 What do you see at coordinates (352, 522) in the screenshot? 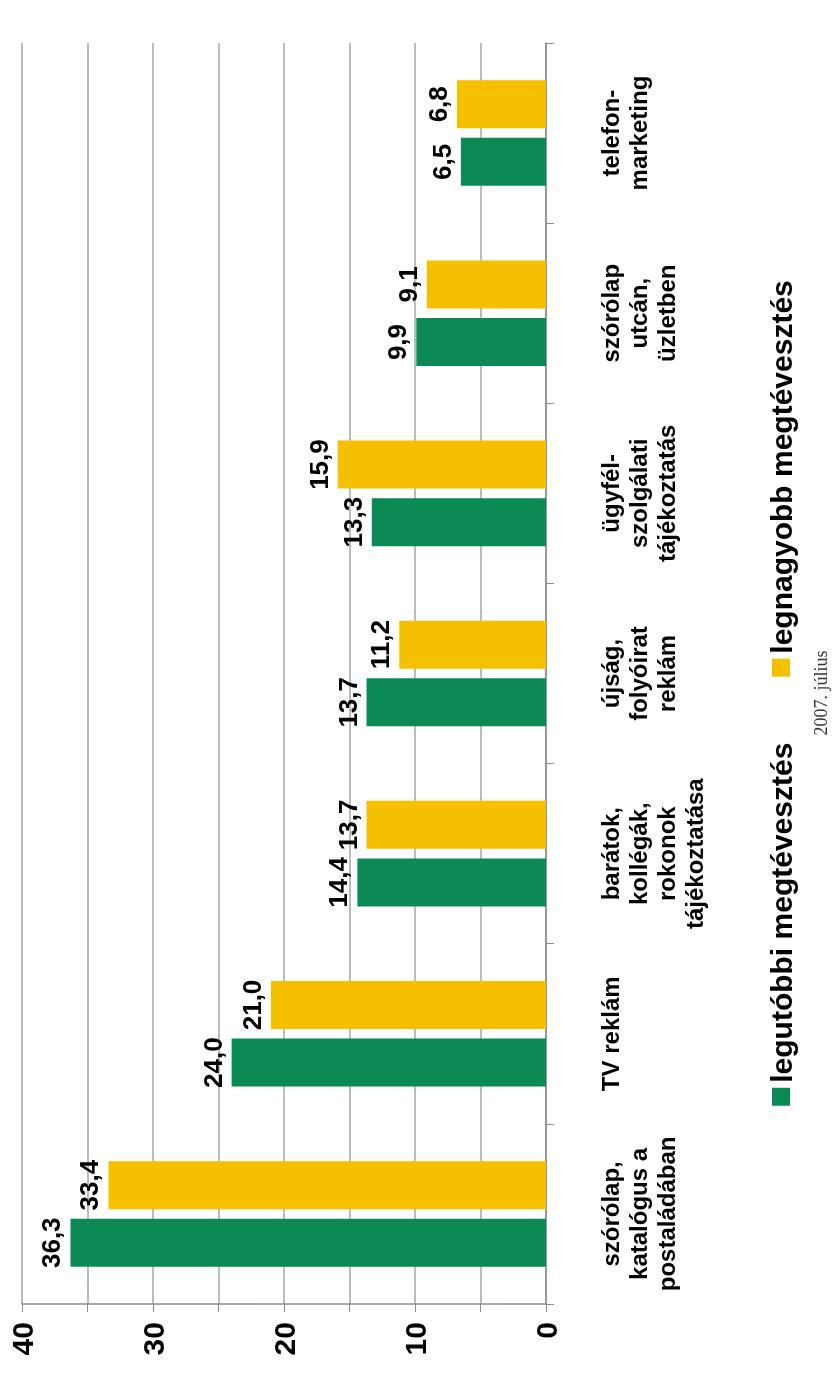
I see `data-label: 13,3` at bounding box center [352, 522].